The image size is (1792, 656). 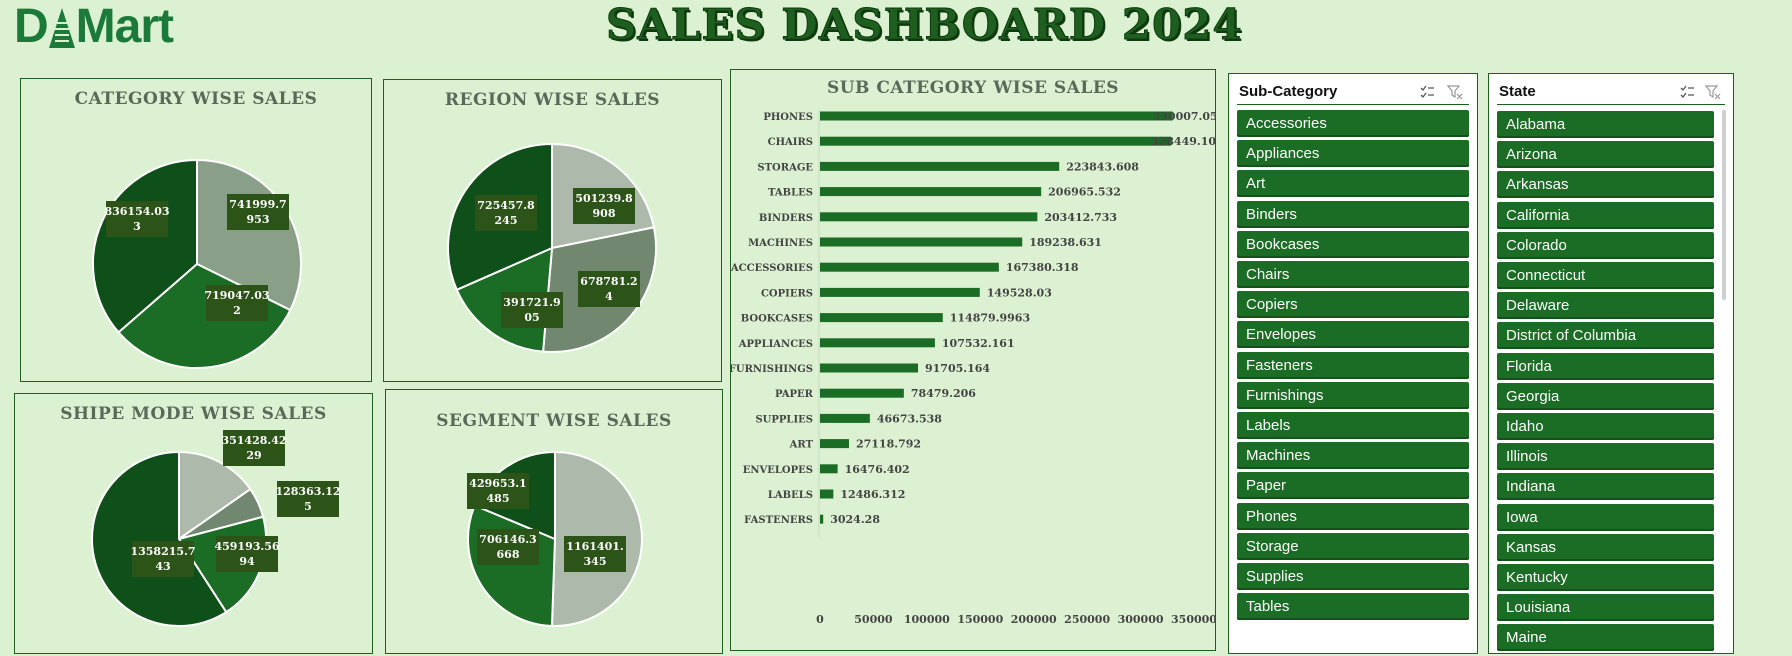 I want to click on state-slicer-item-iowa: Iowa, so click(x=1605, y=517).